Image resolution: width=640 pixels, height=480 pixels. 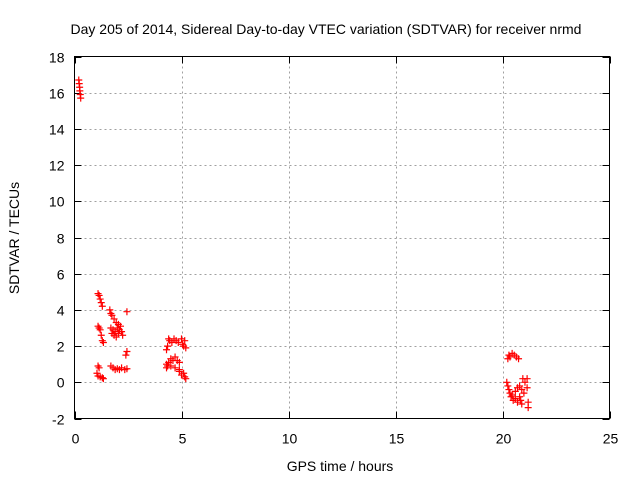 I want to click on y-axis-title: SDTVAR / TECUs, so click(x=14, y=238).